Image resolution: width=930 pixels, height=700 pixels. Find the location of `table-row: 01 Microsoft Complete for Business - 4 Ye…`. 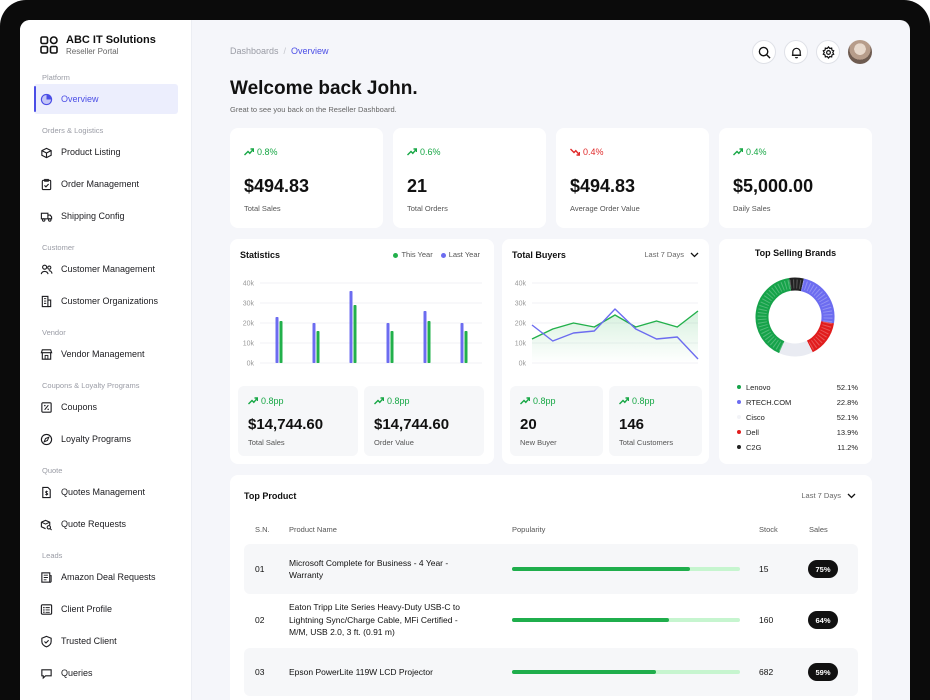

table-row: 01 Microsoft Complete for Business - 4 Ye… is located at coordinates (551, 569).